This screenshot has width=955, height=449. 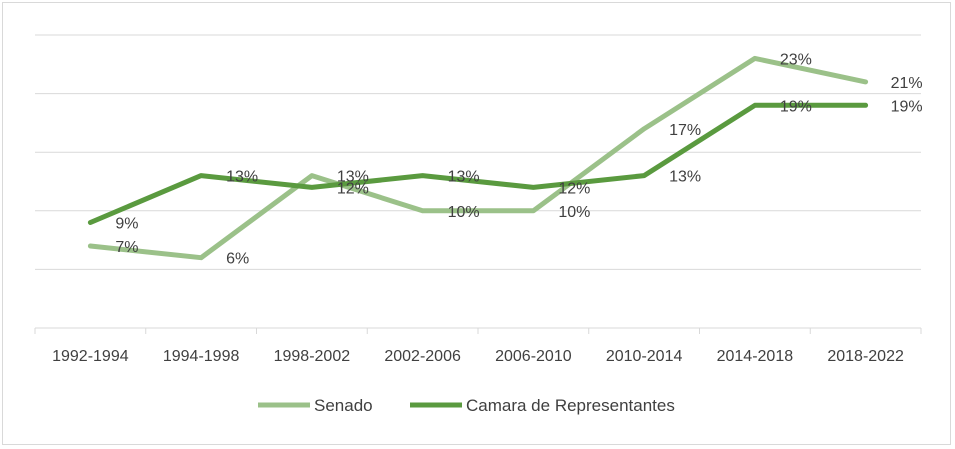 What do you see at coordinates (343, 405) in the screenshot?
I see `legend-label: Senado` at bounding box center [343, 405].